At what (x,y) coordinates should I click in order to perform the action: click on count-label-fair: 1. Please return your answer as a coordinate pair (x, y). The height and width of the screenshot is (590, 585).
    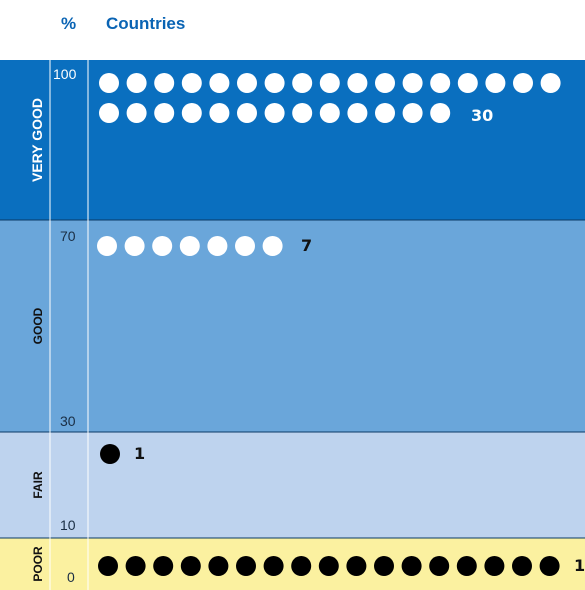
    Looking at the image, I should click on (139, 453).